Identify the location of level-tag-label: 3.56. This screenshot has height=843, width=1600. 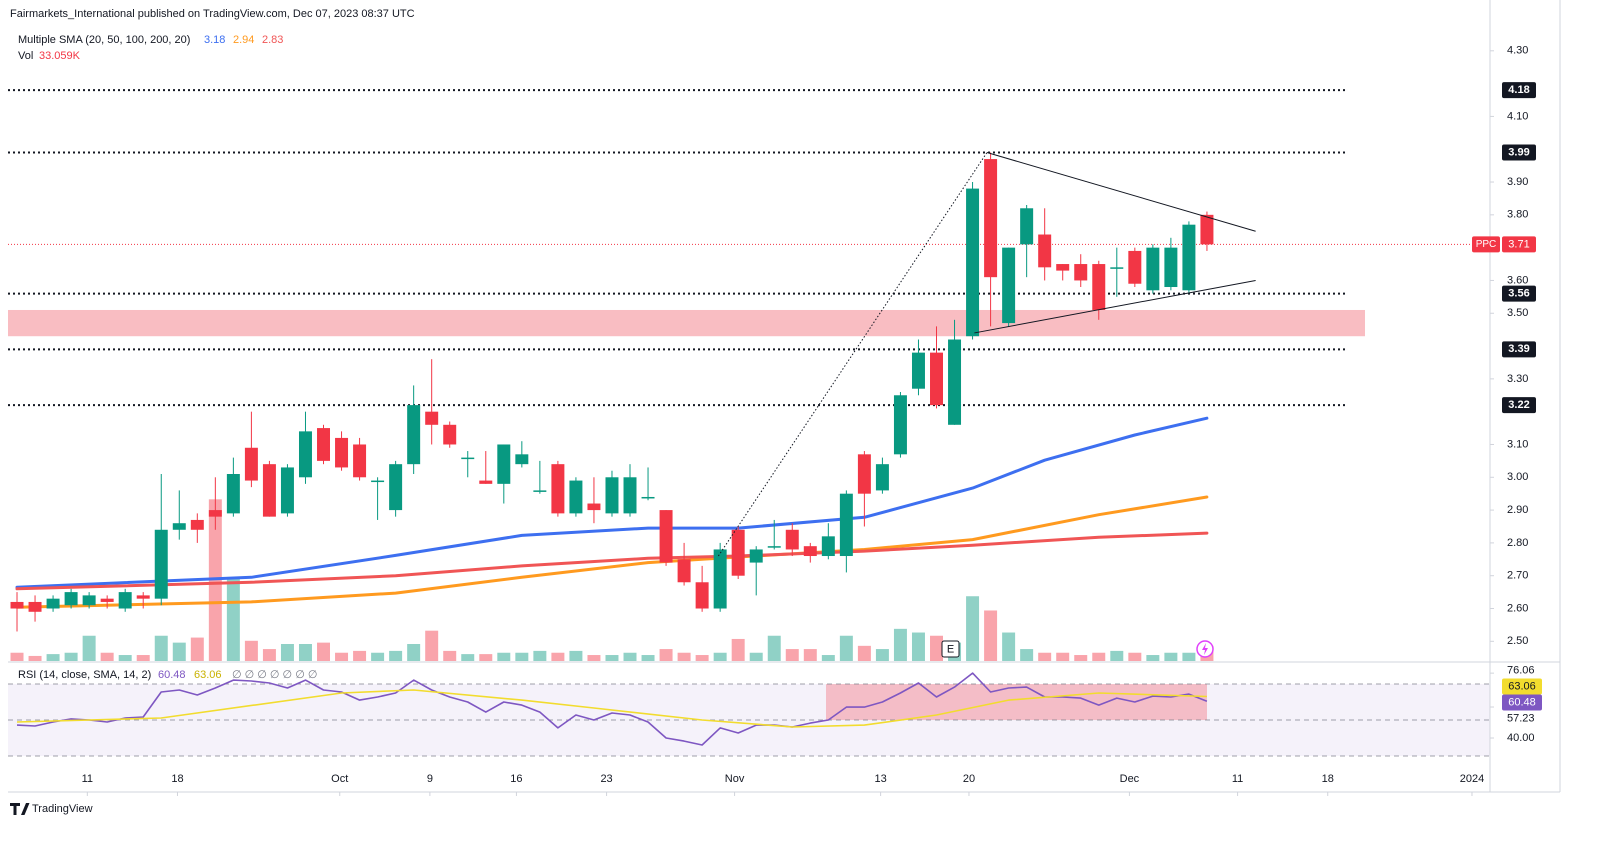
(1518, 293).